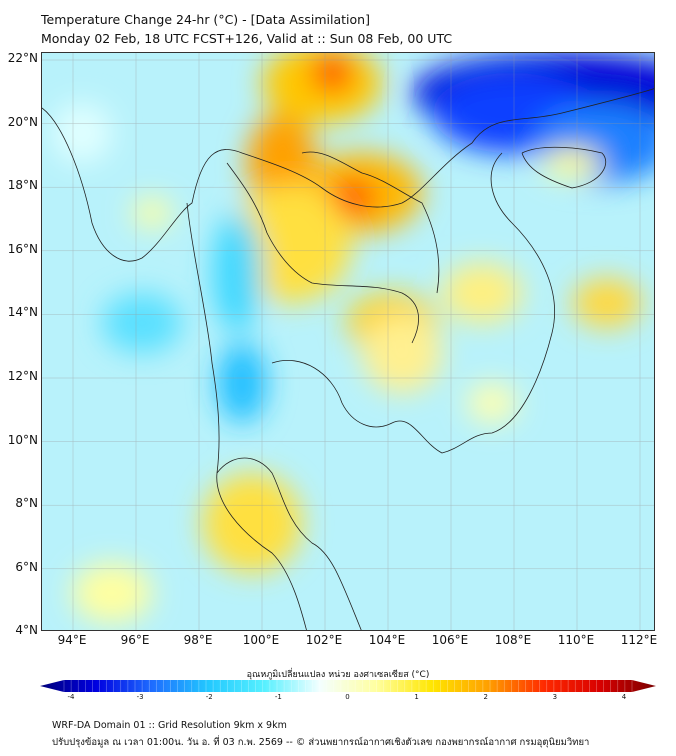 This screenshot has width=676, height=756. What do you see at coordinates (26, 566) in the screenshot?
I see `lat-label: 6°N` at bounding box center [26, 566].